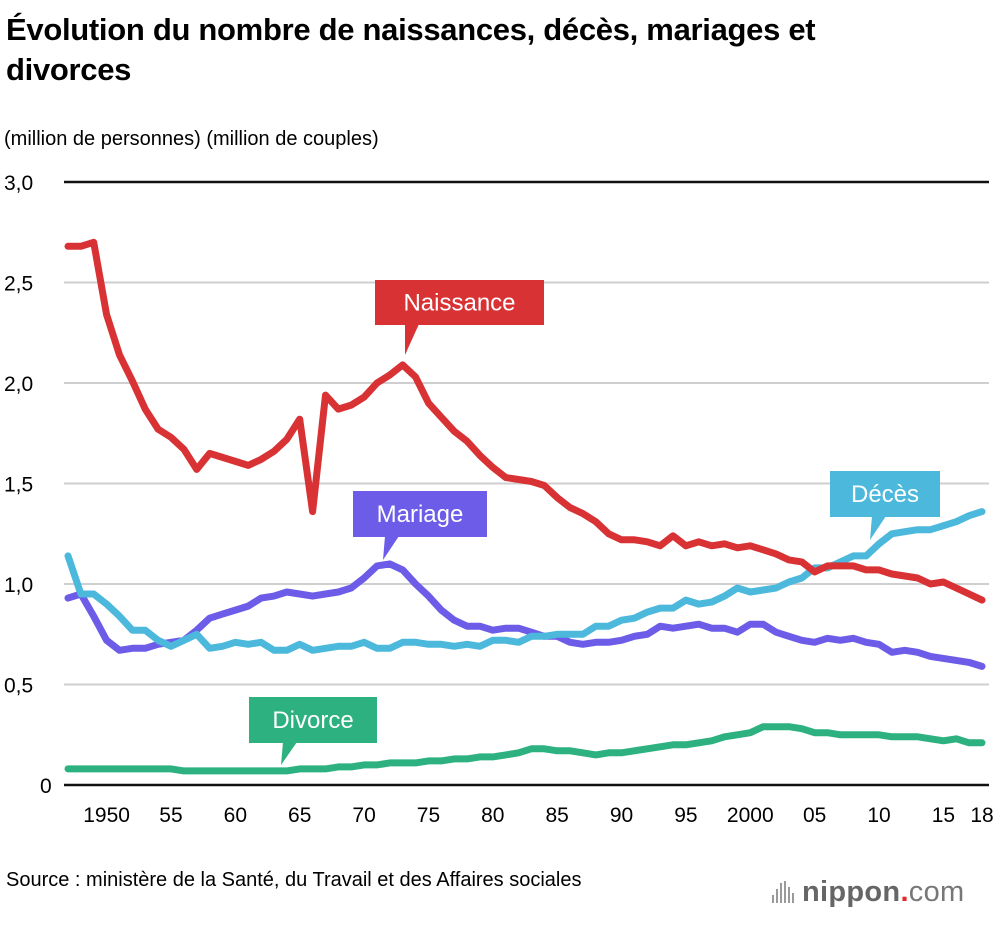  Describe the element at coordinates (18, 183) in the screenshot. I see `y-tick-label: 3,0` at that location.